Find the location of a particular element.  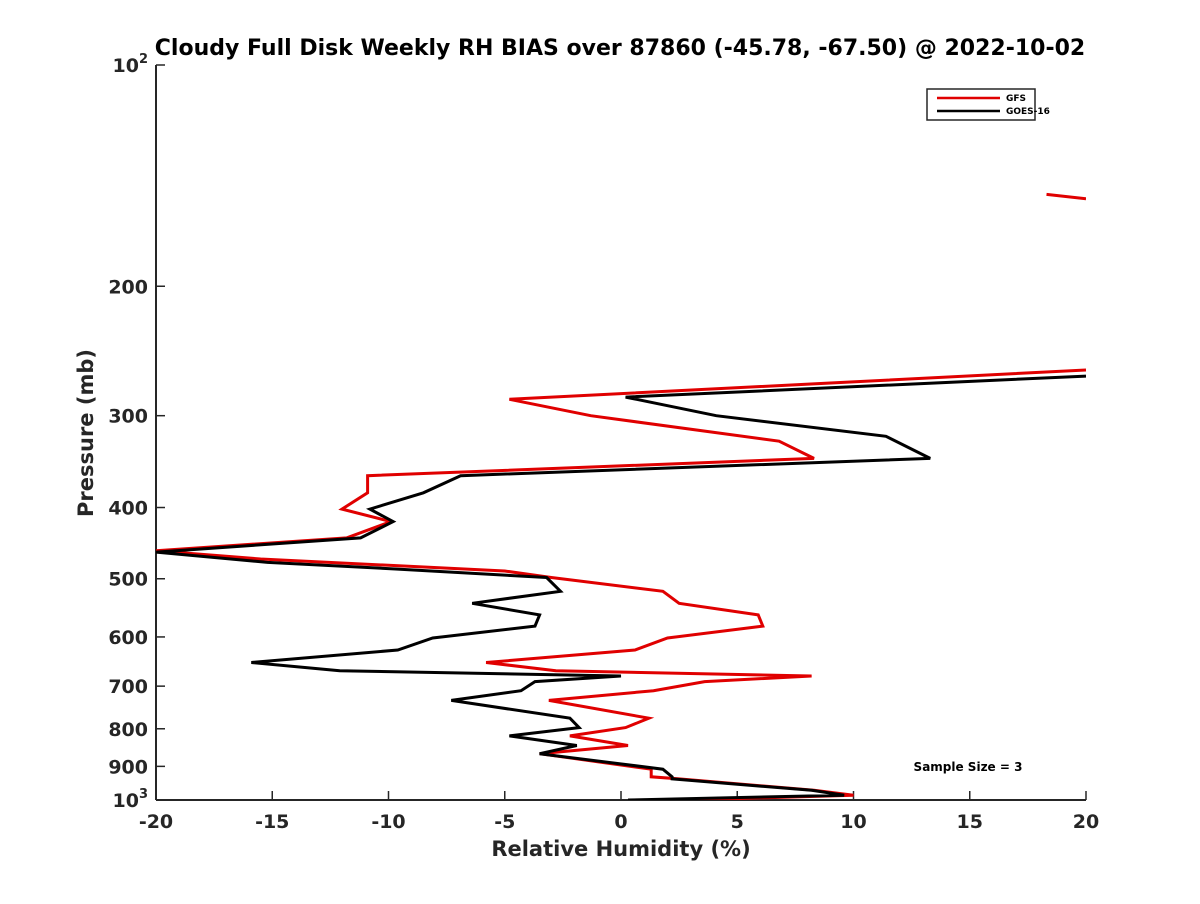

legend-label: GFS is located at coordinates (1016, 99).